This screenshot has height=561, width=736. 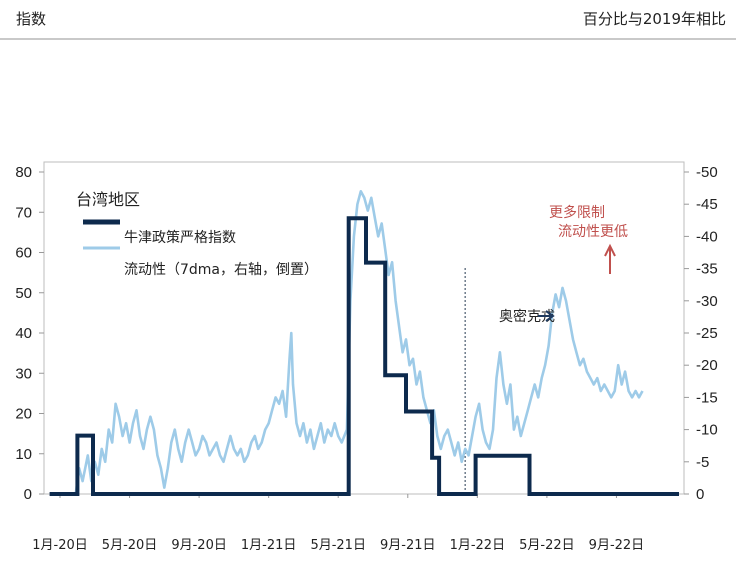 I want to click on omicron-label: 奥密克戎, so click(x=527, y=316).